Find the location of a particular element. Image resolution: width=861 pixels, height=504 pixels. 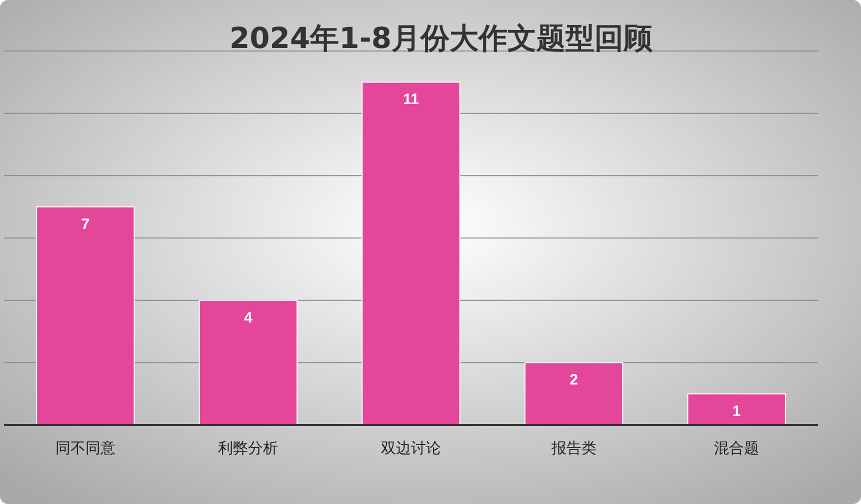

data-label: 7 is located at coordinates (85, 224).